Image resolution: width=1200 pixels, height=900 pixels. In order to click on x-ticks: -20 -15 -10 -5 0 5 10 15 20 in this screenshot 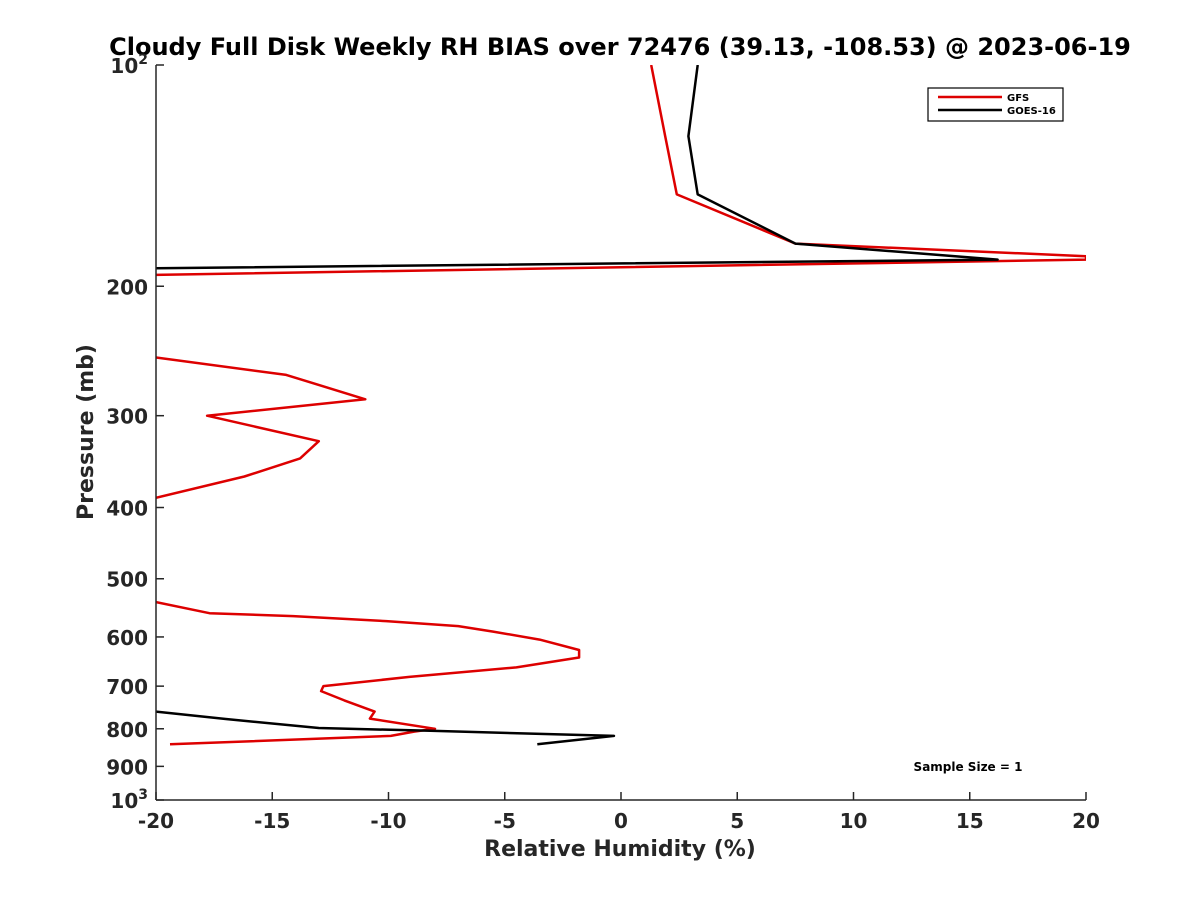, I will do `click(619, 812)`.